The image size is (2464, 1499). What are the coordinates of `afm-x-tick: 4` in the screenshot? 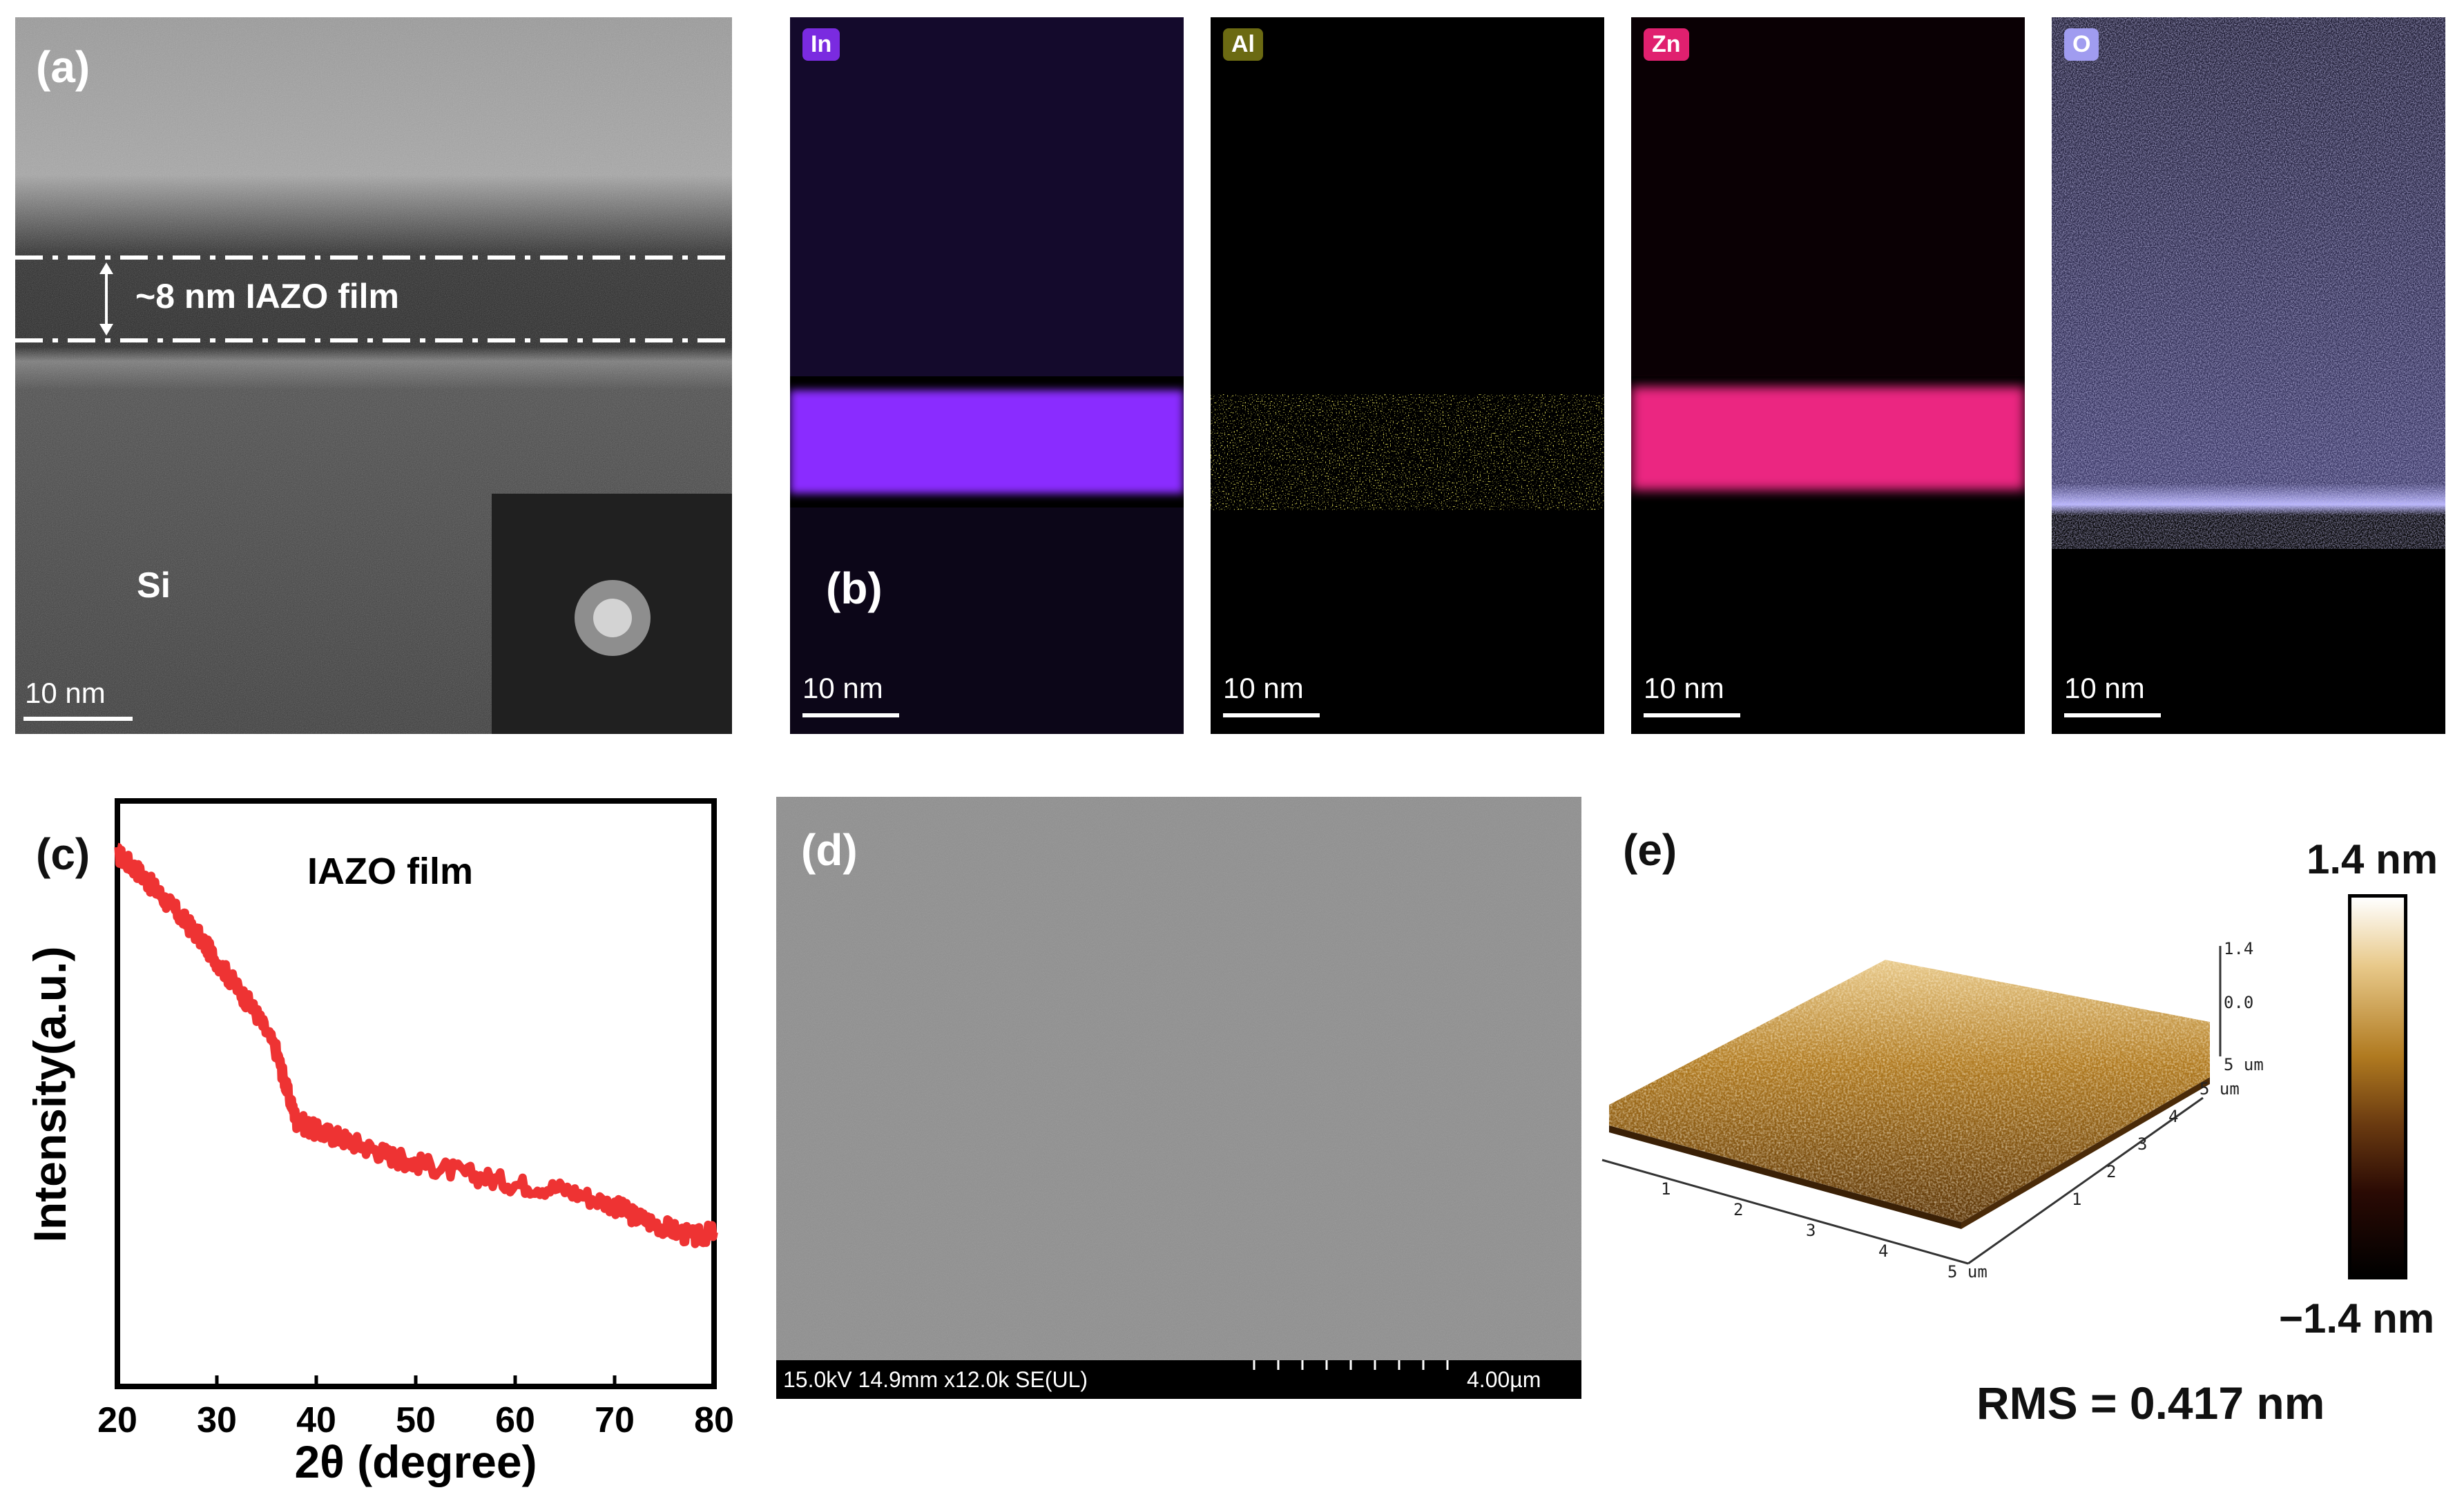 It's located at (1883, 1251).